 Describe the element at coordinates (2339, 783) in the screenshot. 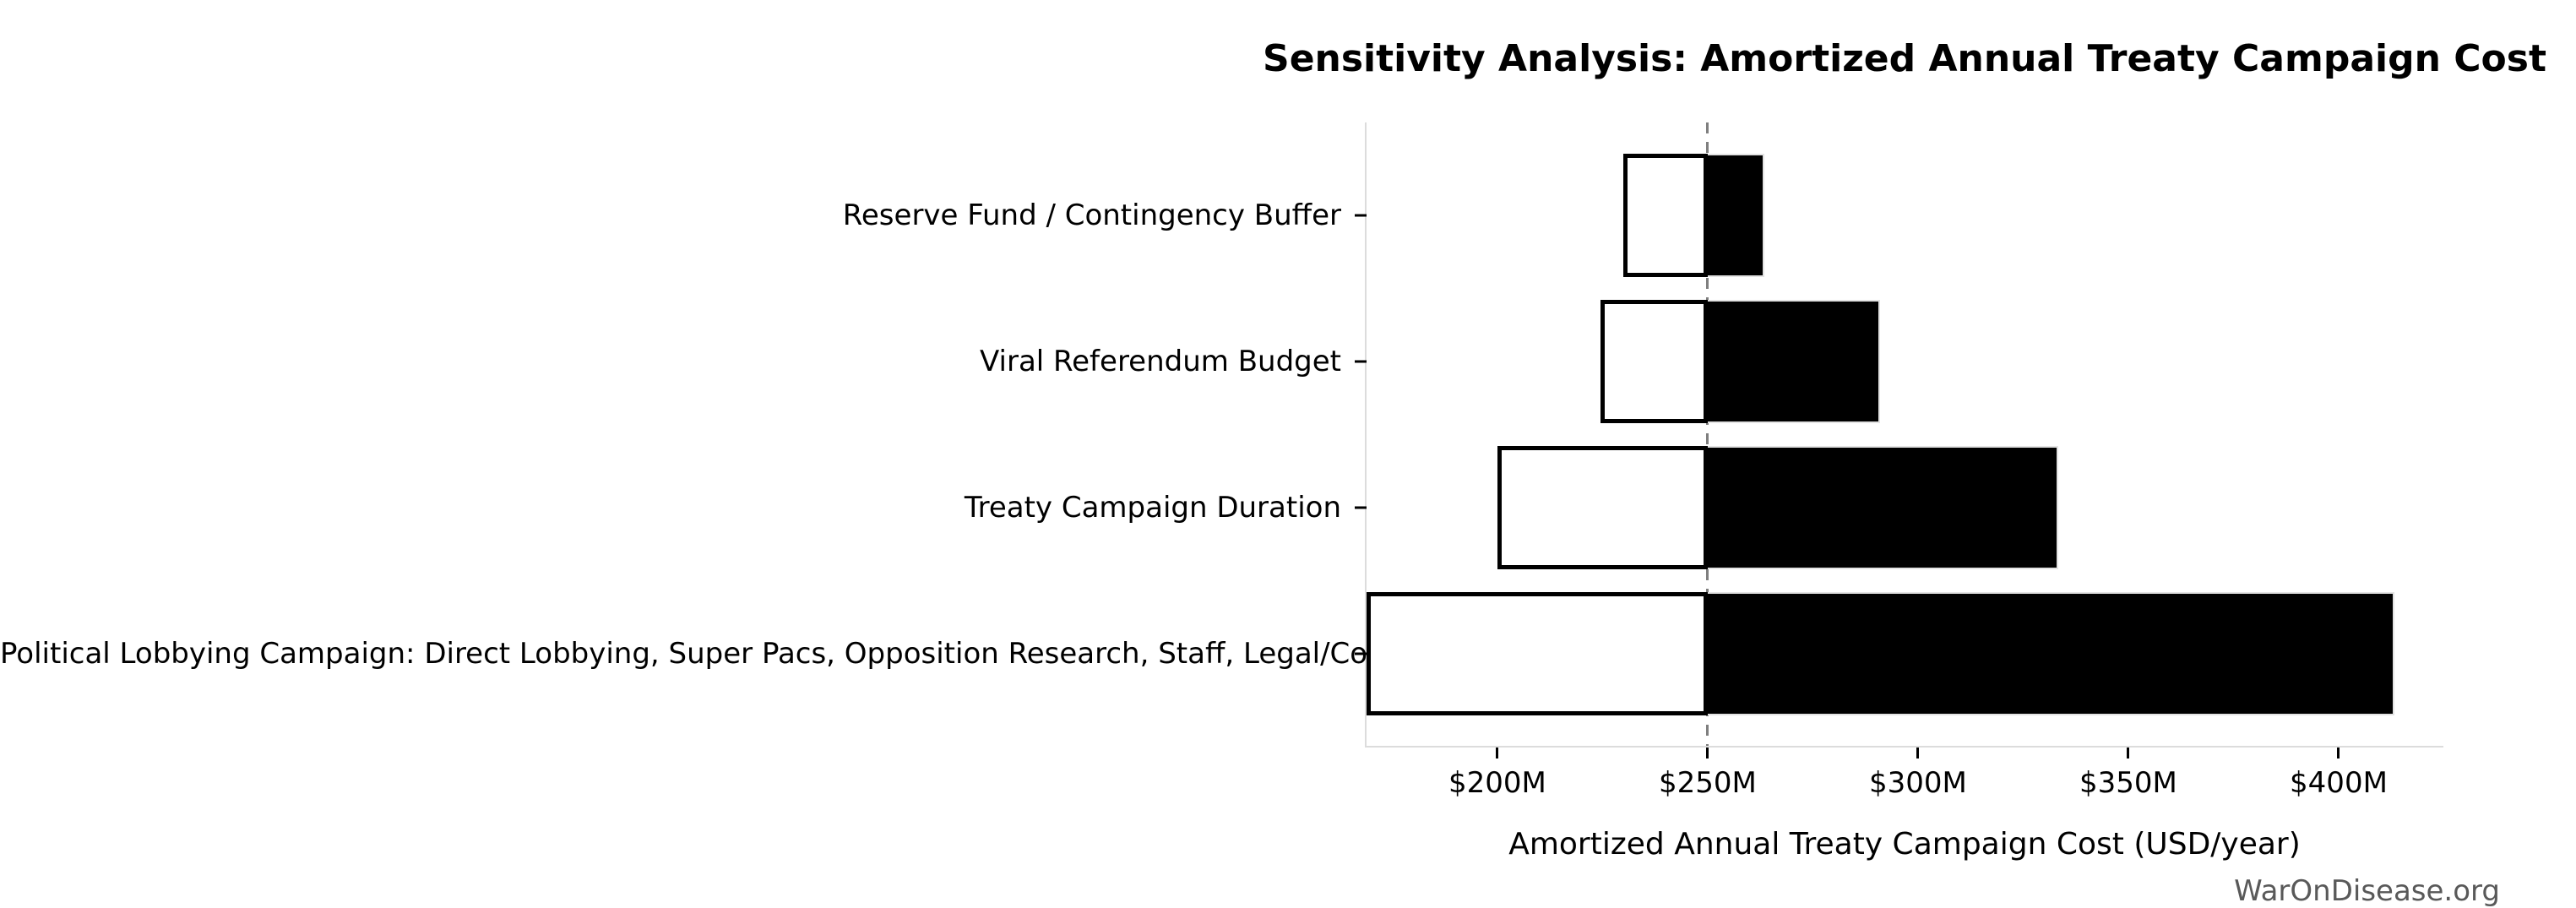

I see `x-tick-label: $400M` at that location.